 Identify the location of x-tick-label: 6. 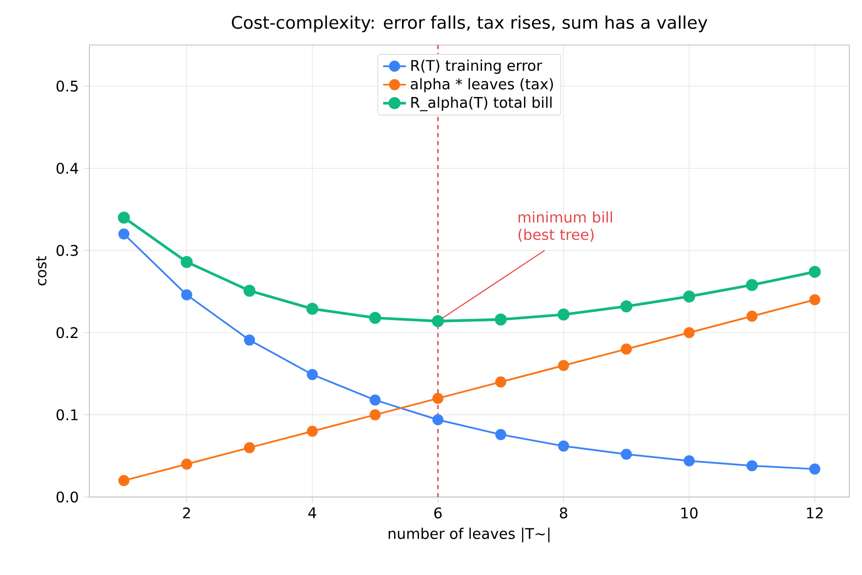
(438, 512).